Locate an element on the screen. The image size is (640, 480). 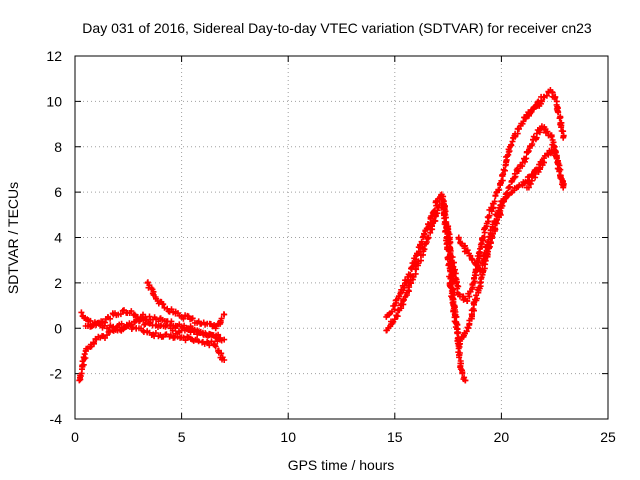
y-tick-label: 8 is located at coordinates (58, 147).